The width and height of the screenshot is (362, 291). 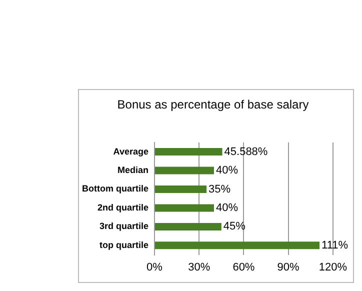 What do you see at coordinates (124, 245) in the screenshot?
I see `y-tick-label: top quartile` at bounding box center [124, 245].